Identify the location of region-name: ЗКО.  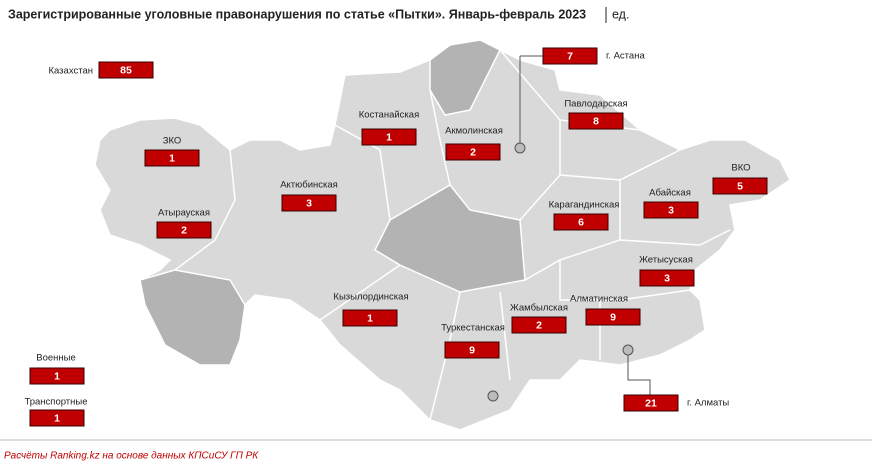
(172, 141).